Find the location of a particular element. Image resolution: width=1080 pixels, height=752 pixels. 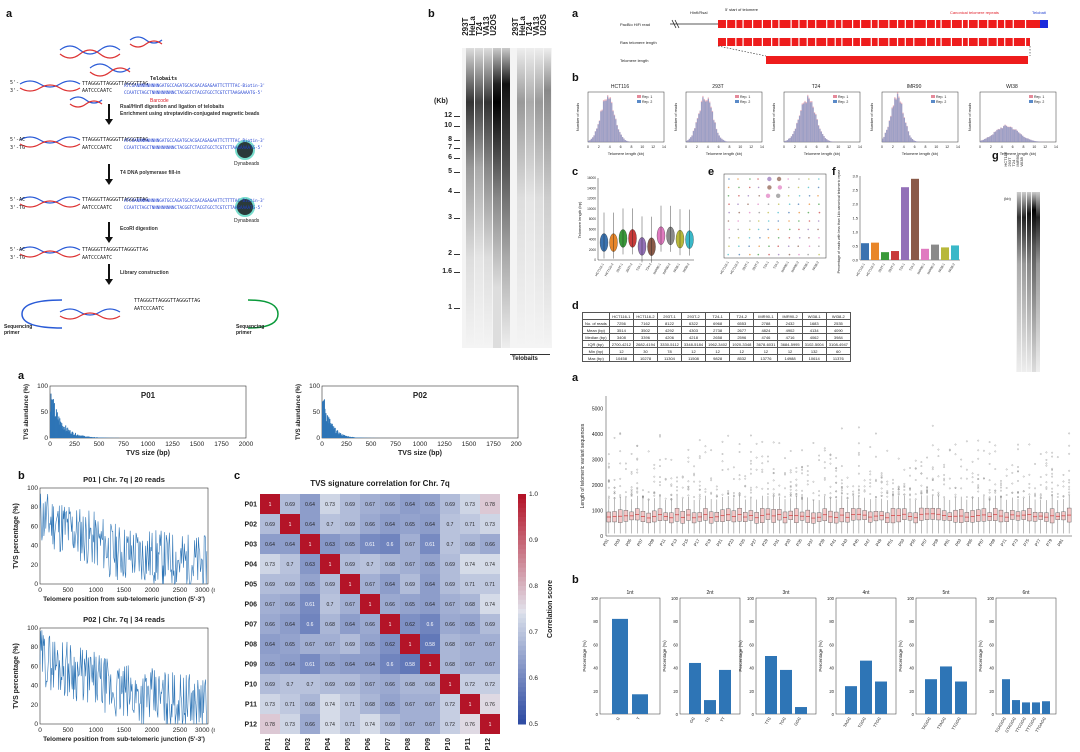

ladder-line is located at coordinates (457, 158).